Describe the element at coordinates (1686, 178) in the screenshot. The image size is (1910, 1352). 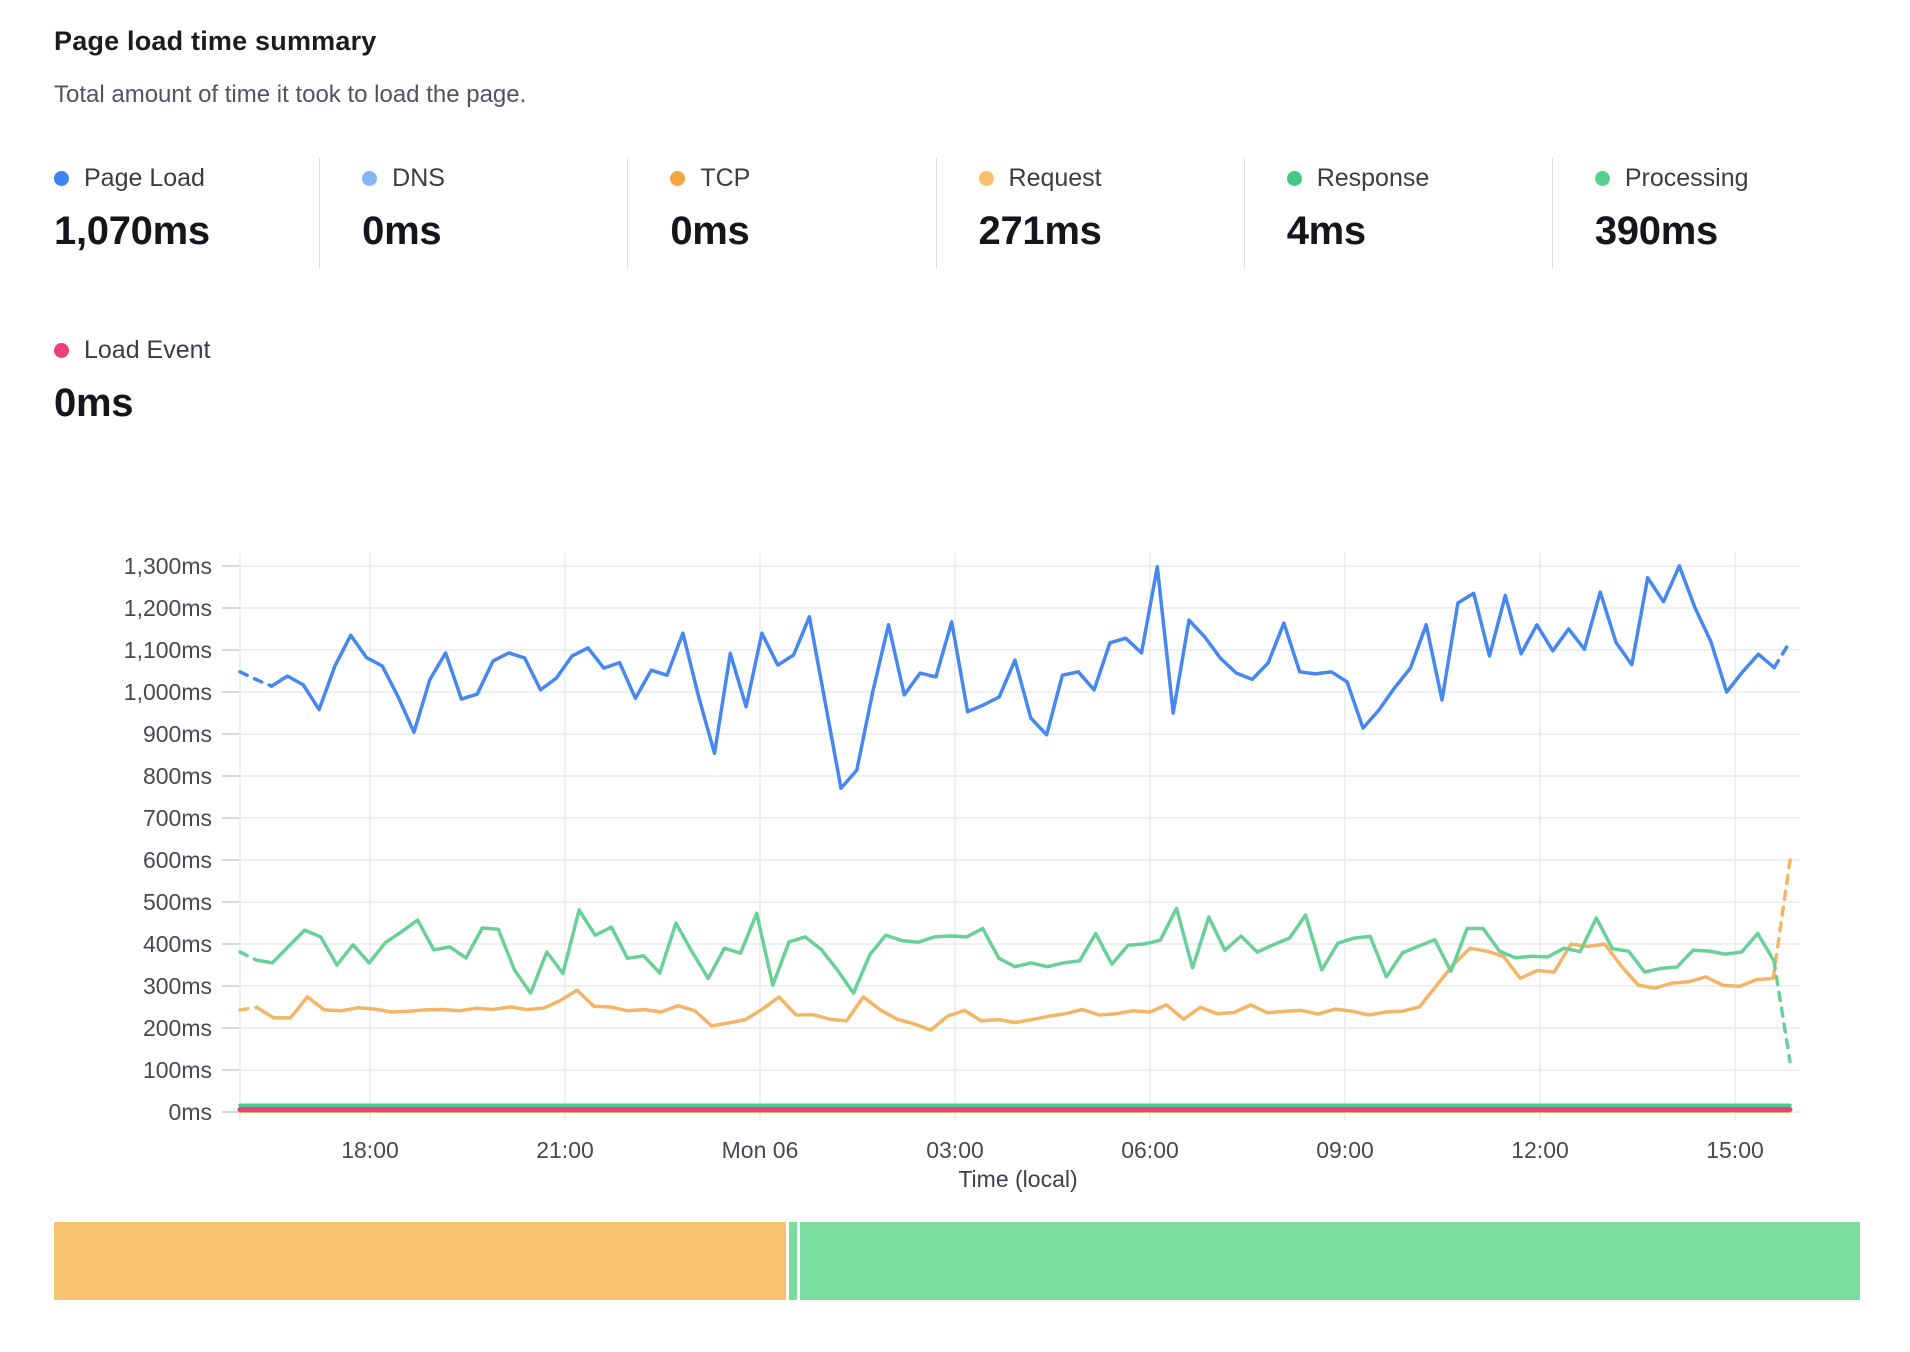
I see `metric-label: Processing` at that location.